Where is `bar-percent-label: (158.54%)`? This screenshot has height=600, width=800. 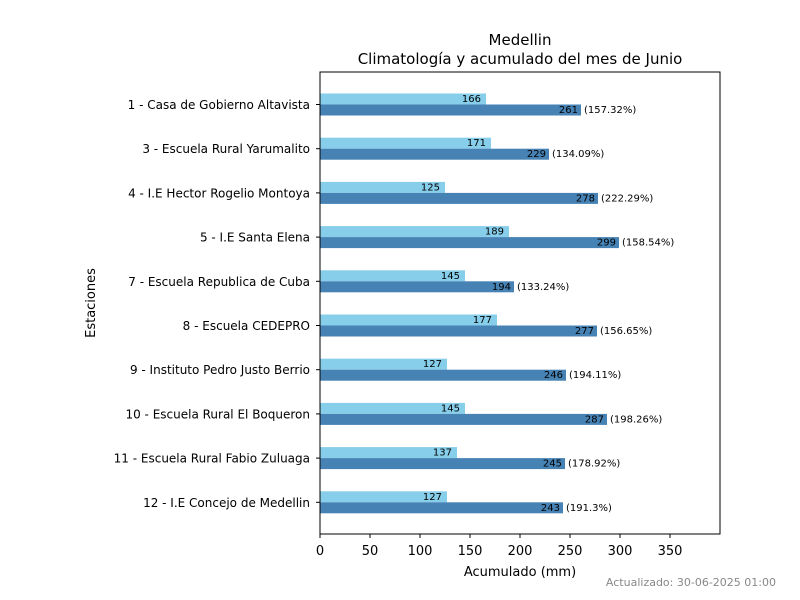 bar-percent-label: (158.54%) is located at coordinates (648, 243).